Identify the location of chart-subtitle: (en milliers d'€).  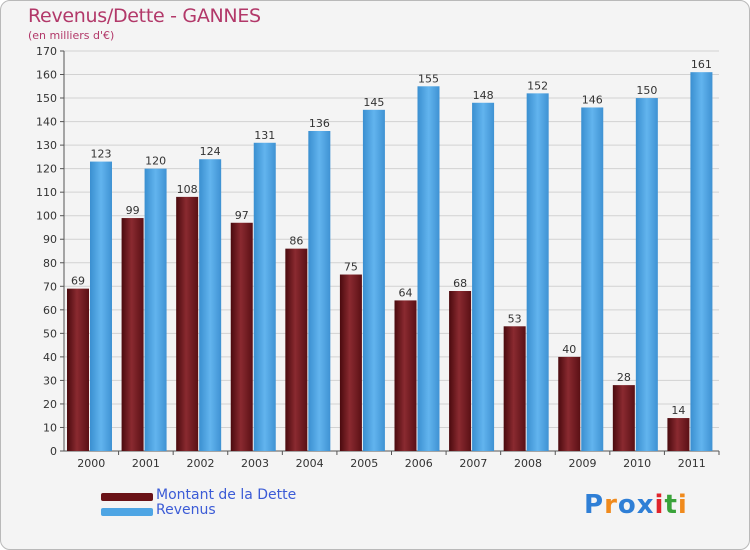
(71, 35).